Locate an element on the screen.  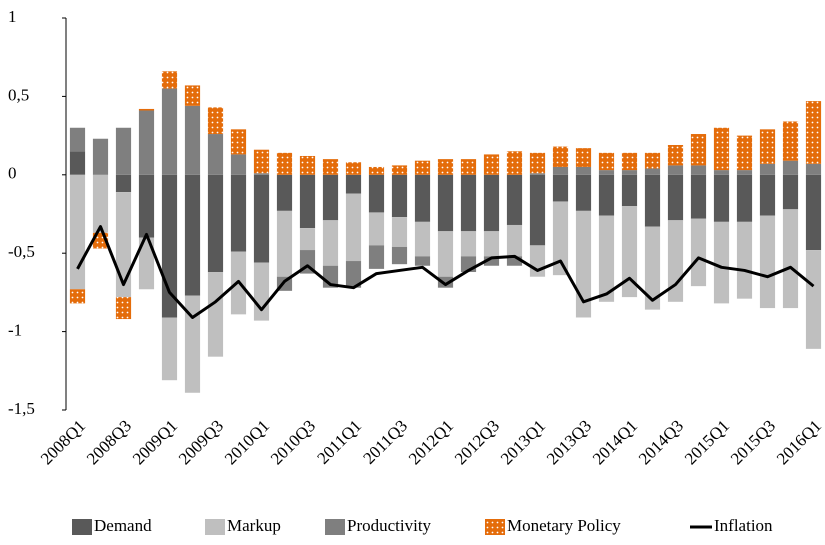
y-tick-label: -1 is located at coordinates (15, 330).